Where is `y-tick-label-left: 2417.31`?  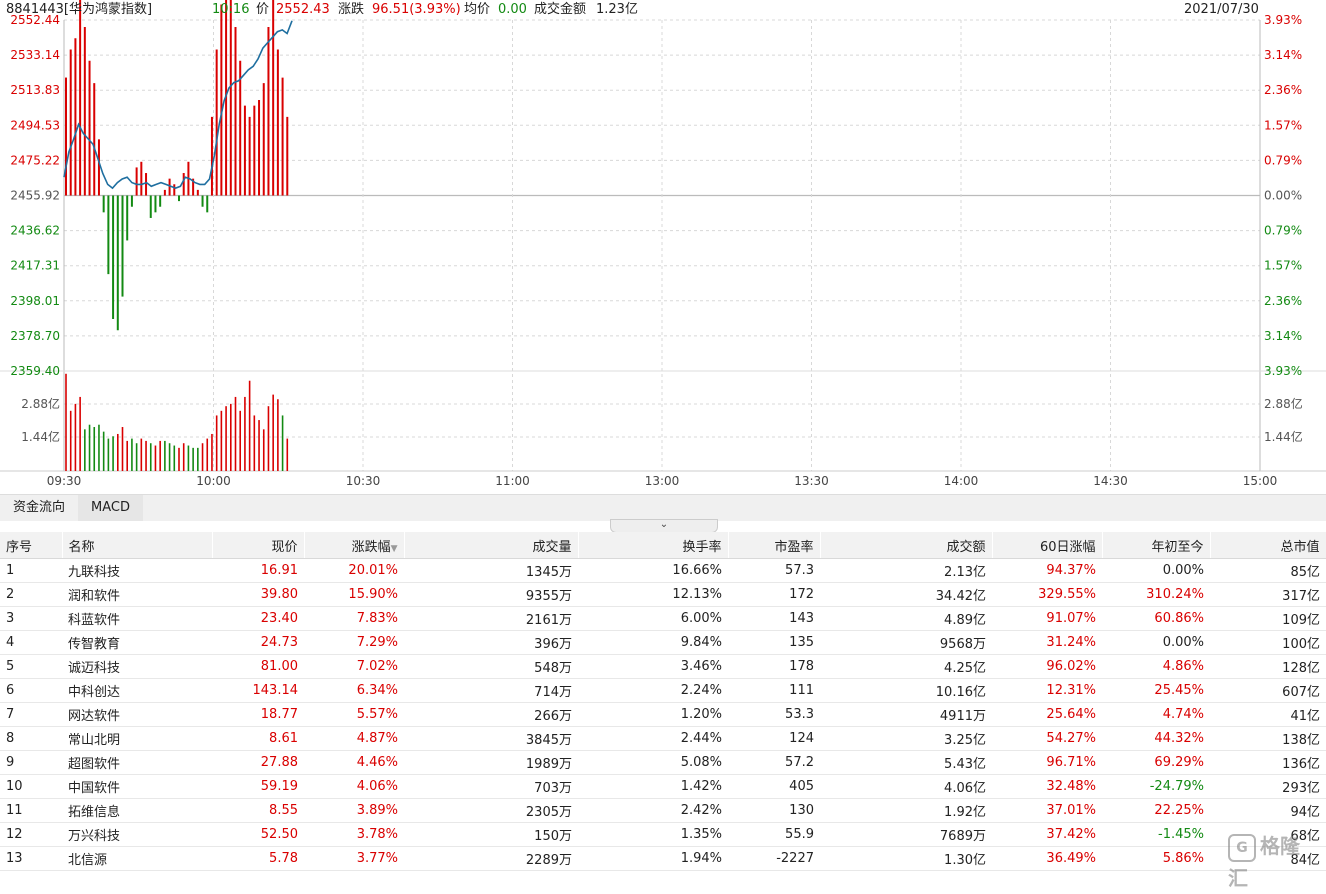 y-tick-label-left: 2417.31 is located at coordinates (35, 266).